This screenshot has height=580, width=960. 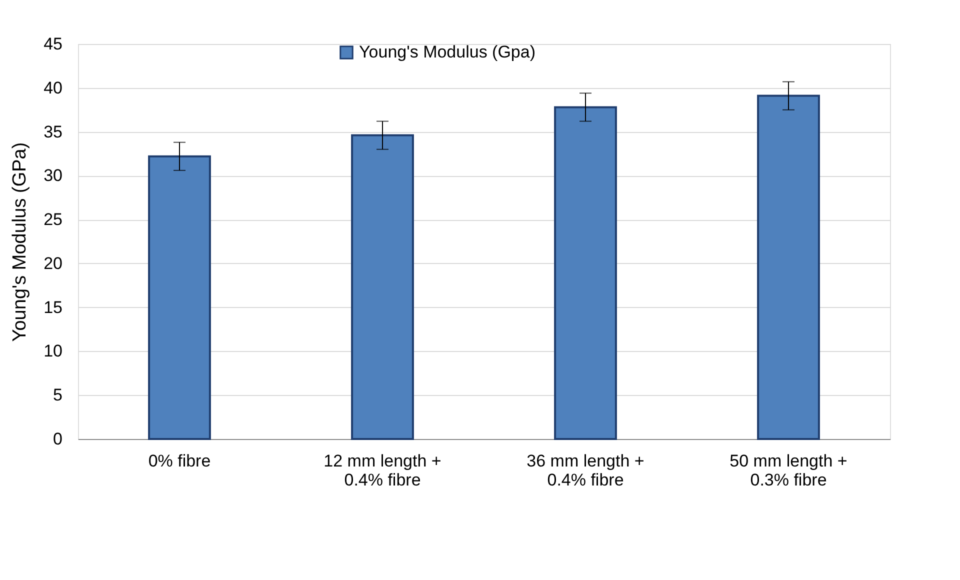 What do you see at coordinates (789, 471) in the screenshot?
I see `x-tick-label: 50 mm length + 0.3% fibre` at bounding box center [789, 471].